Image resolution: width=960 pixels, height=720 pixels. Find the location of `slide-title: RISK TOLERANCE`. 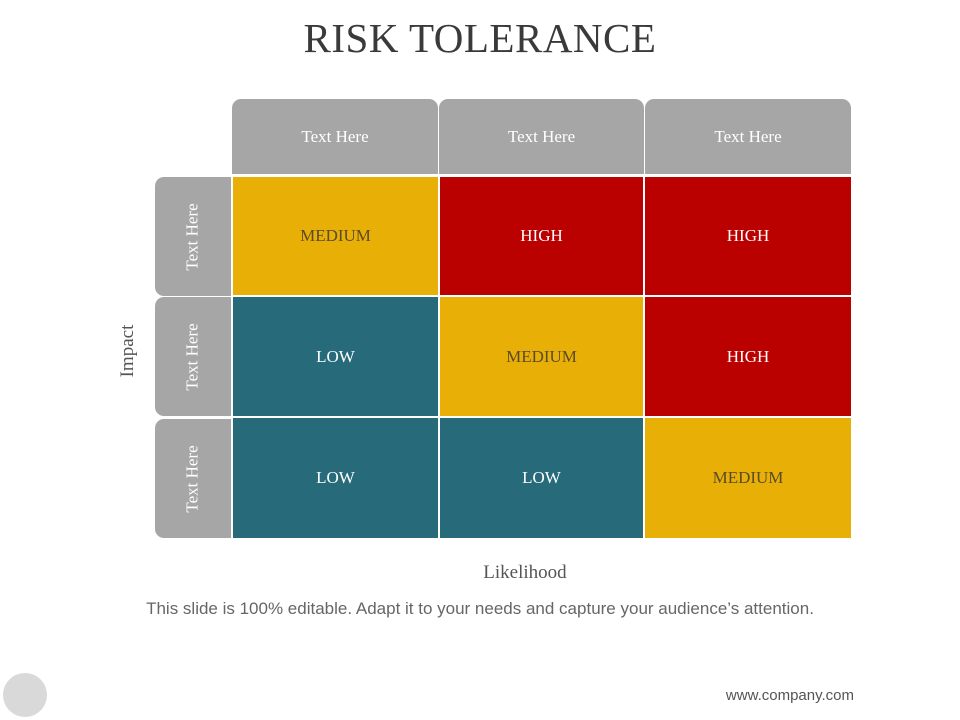

slide-title: RISK TOLERANCE is located at coordinates (480, 38).